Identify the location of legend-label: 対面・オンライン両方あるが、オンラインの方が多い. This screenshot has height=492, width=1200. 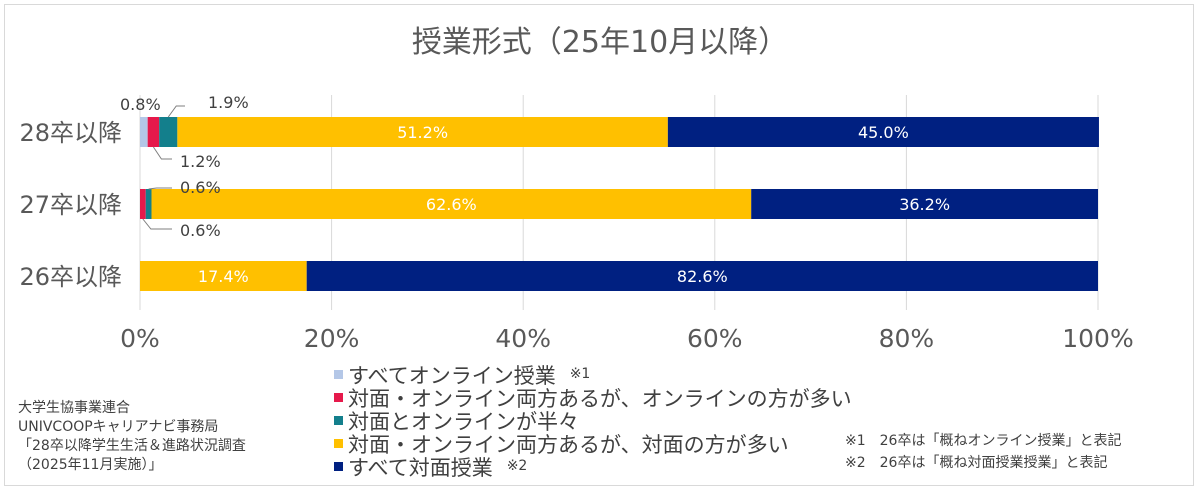
(600, 399).